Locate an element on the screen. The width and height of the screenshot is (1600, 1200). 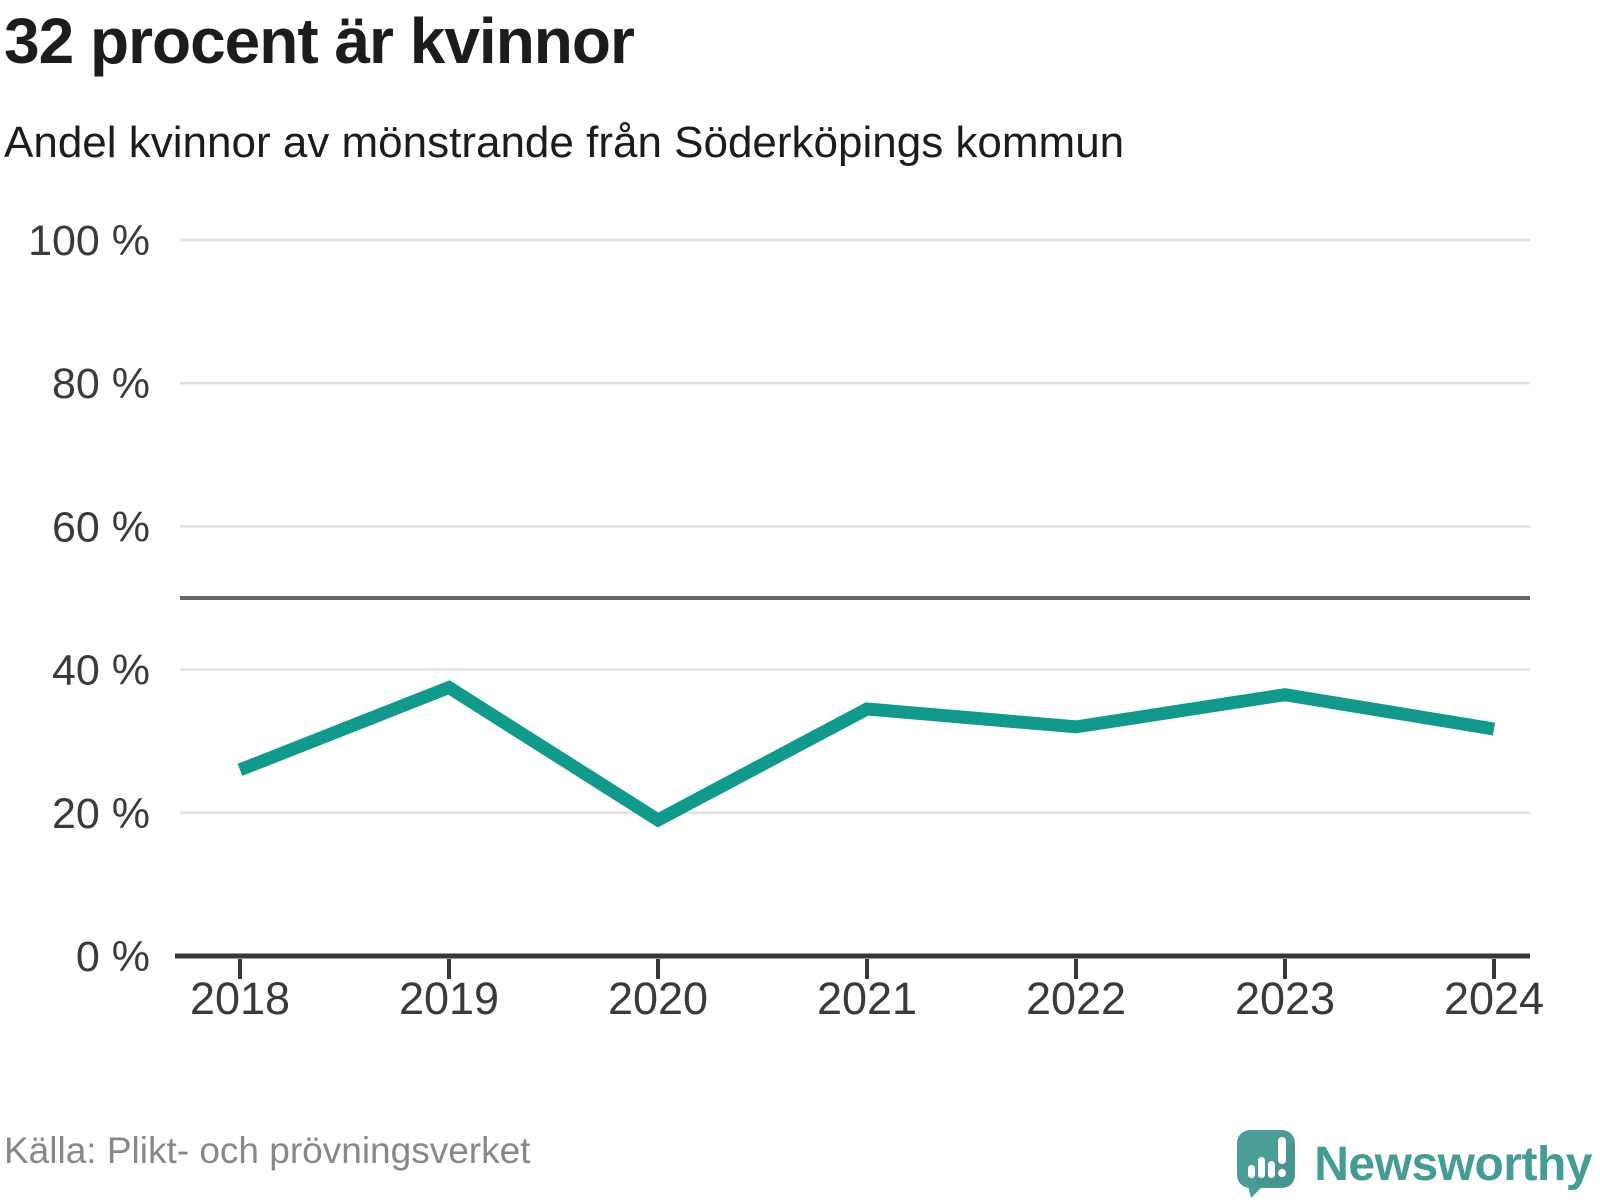
y-axis-tick-label: 20 % is located at coordinates (101, 814).